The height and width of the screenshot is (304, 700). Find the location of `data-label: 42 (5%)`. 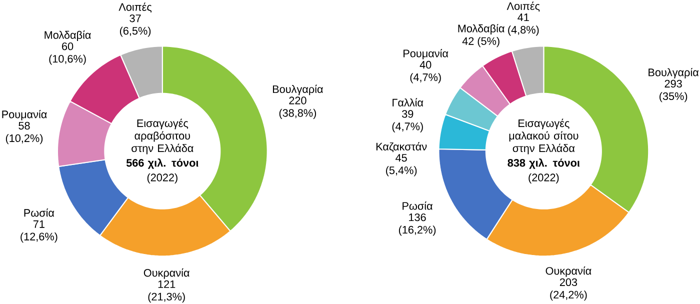

data-label: 42 (5%) is located at coordinates (481, 42).